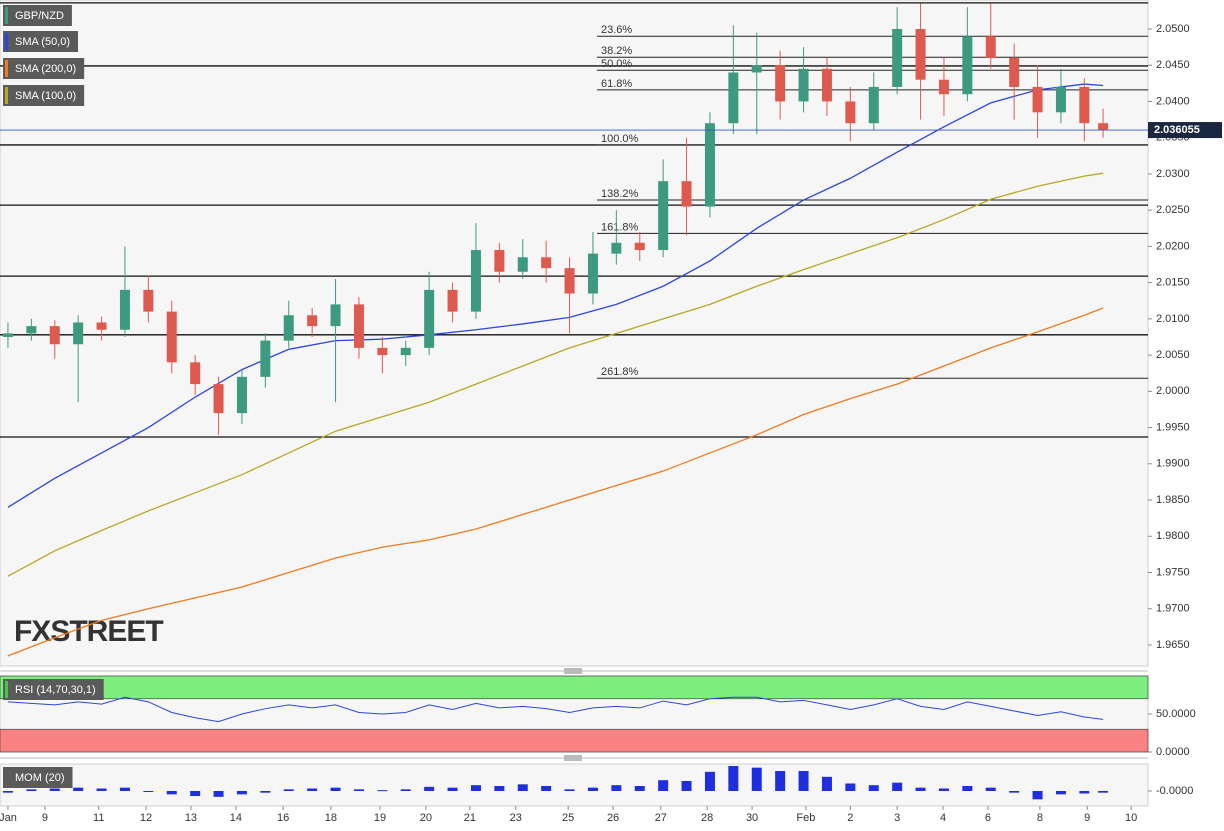 The image size is (1224, 831). What do you see at coordinates (1040, 818) in the screenshot?
I see `x-tick-label: 8` at bounding box center [1040, 818].